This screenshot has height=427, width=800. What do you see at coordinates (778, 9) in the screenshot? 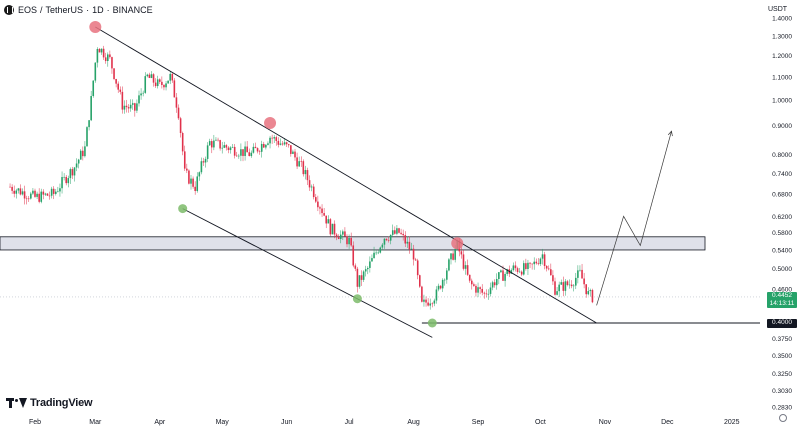
I see `currency-label: USDT` at bounding box center [778, 9].